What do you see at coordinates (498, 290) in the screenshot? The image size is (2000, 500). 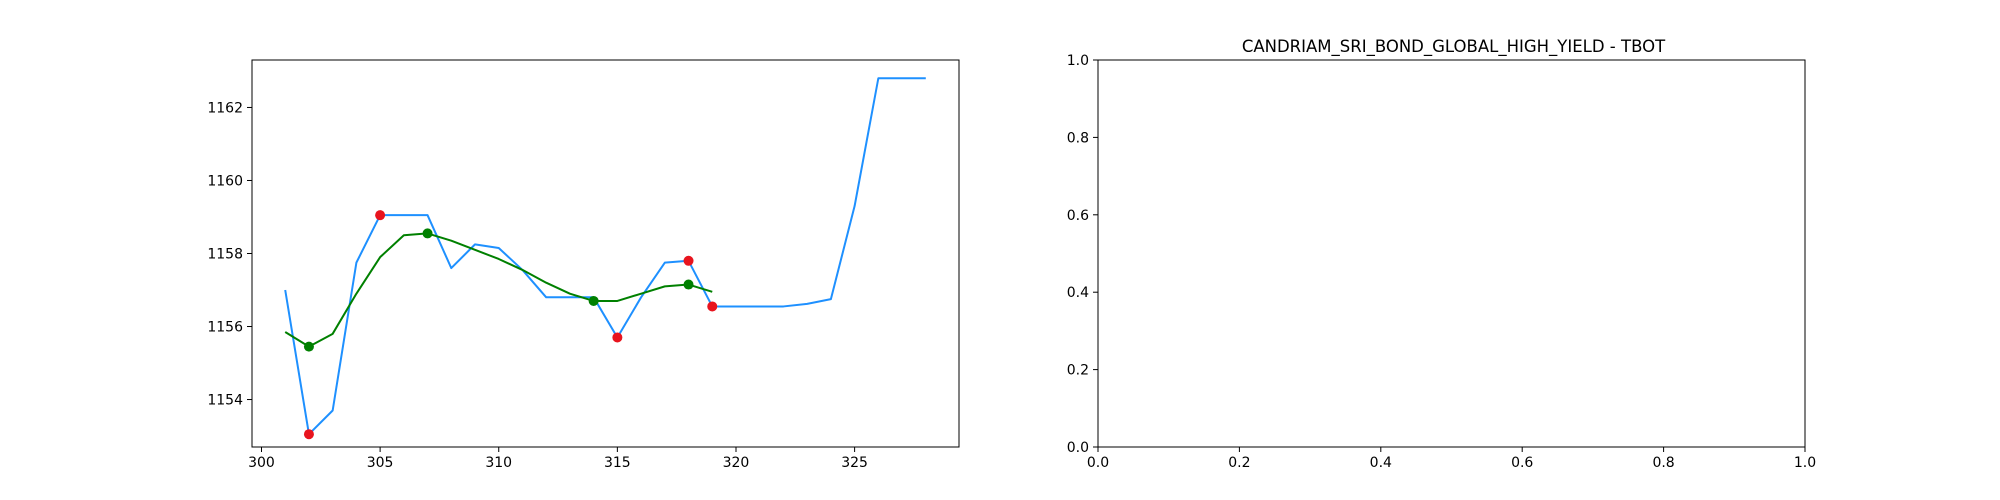 I see `smoothed-line` at bounding box center [498, 290].